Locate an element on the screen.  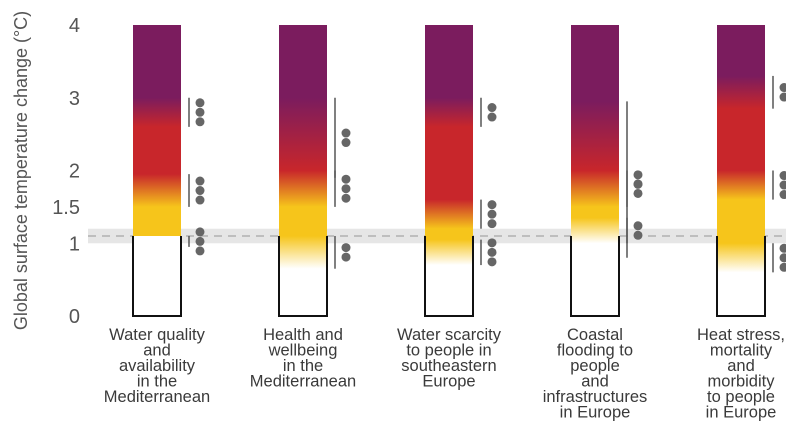
y-tick-label: 1.5 is located at coordinates (66, 208).